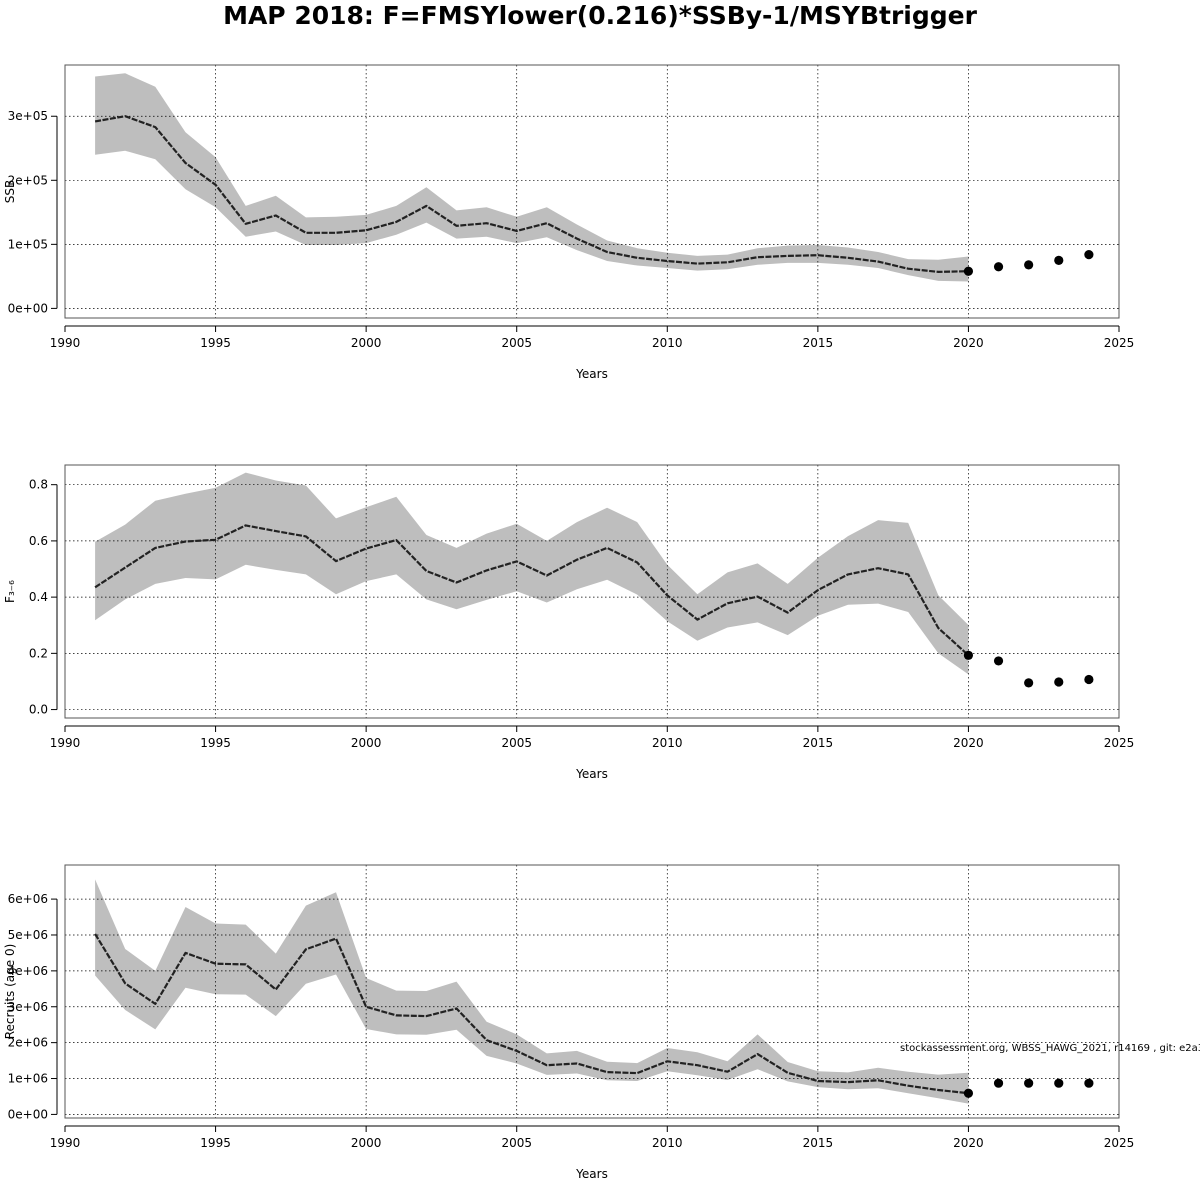  What do you see at coordinates (10, 992) in the screenshot?
I see `y-axis-label: Recruits (age 0)` at bounding box center [10, 992].